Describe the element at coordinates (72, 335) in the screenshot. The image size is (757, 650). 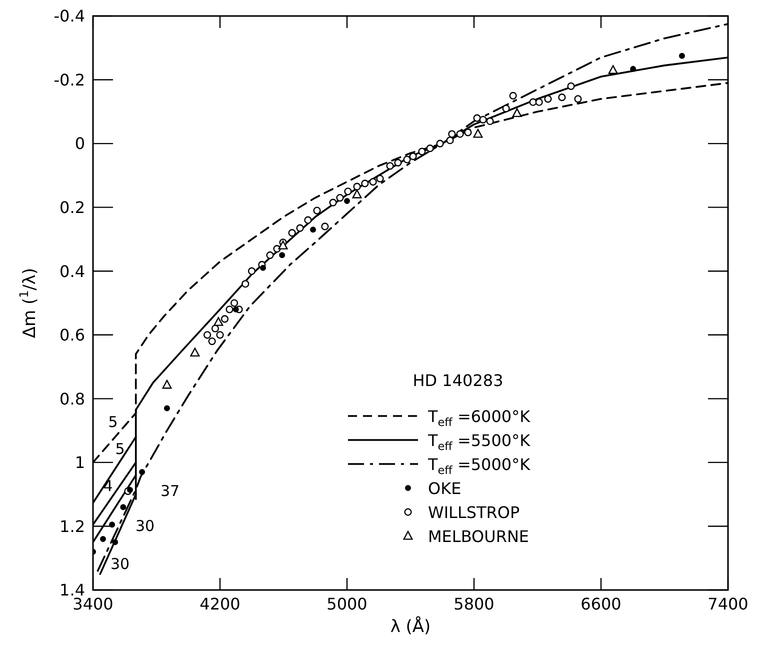
I see `y-tick-label: 0.6` at that location.